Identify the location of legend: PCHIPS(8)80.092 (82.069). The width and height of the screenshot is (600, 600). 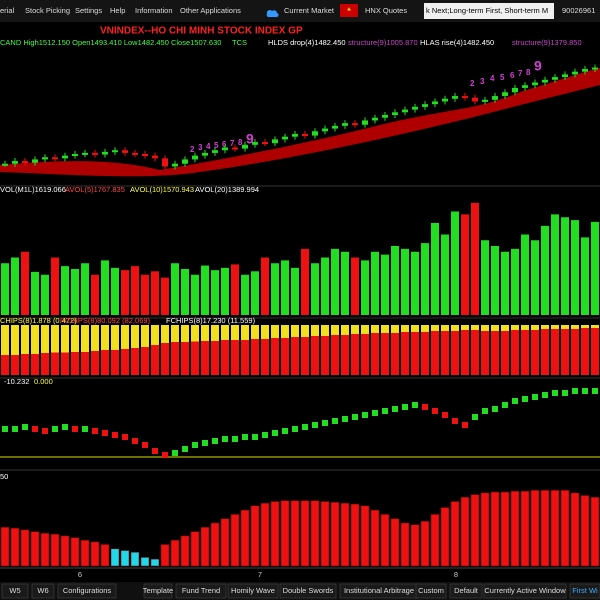
(105, 320).